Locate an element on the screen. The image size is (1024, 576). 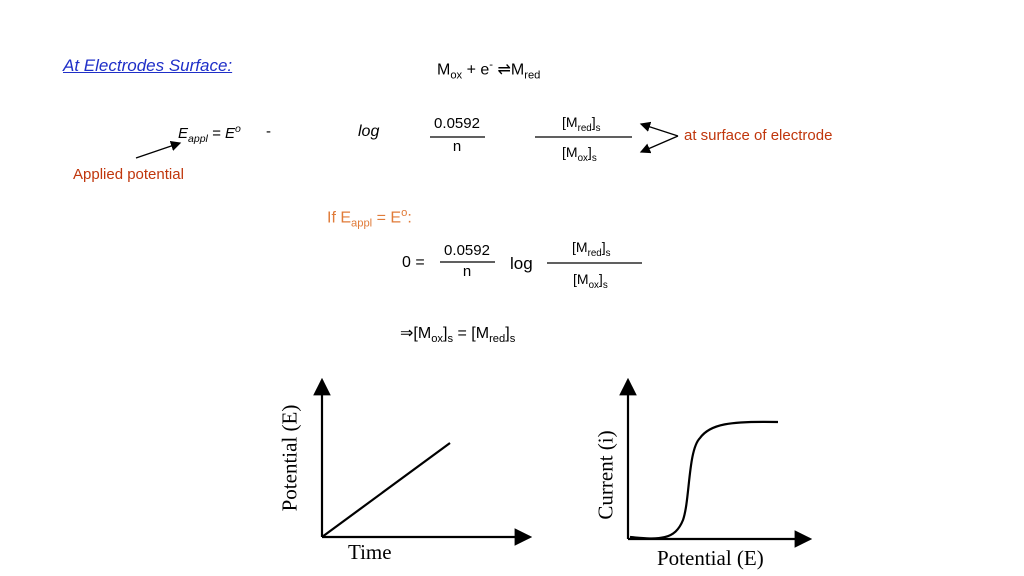
y-axis-label: Current (i) is located at coordinates (605, 475).